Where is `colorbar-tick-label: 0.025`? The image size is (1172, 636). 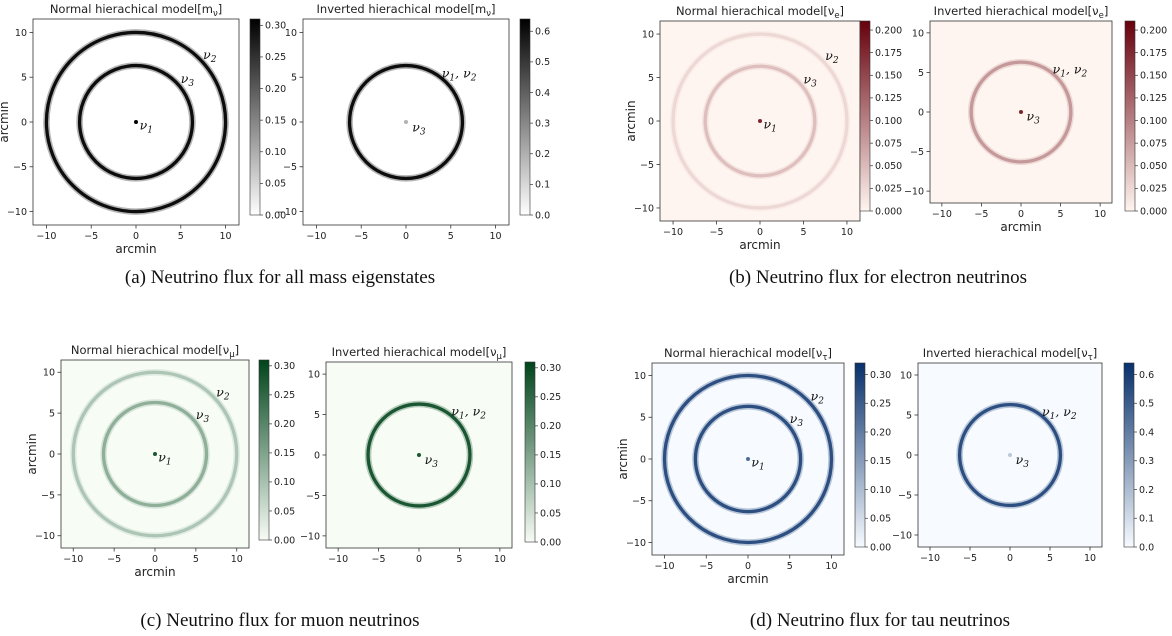 colorbar-tick-label: 0.025 is located at coordinates (1153, 189).